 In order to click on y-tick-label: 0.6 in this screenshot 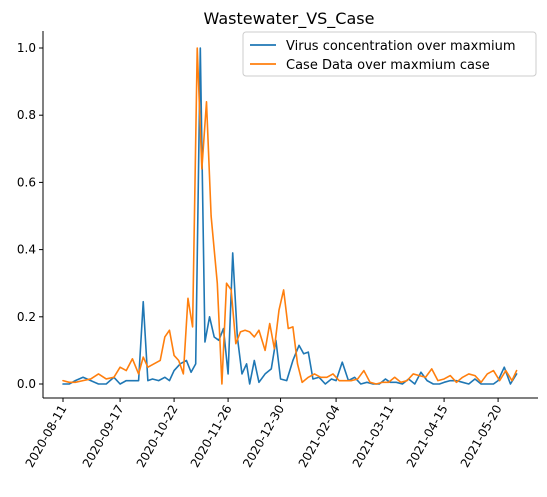, I will do `click(26, 182)`.